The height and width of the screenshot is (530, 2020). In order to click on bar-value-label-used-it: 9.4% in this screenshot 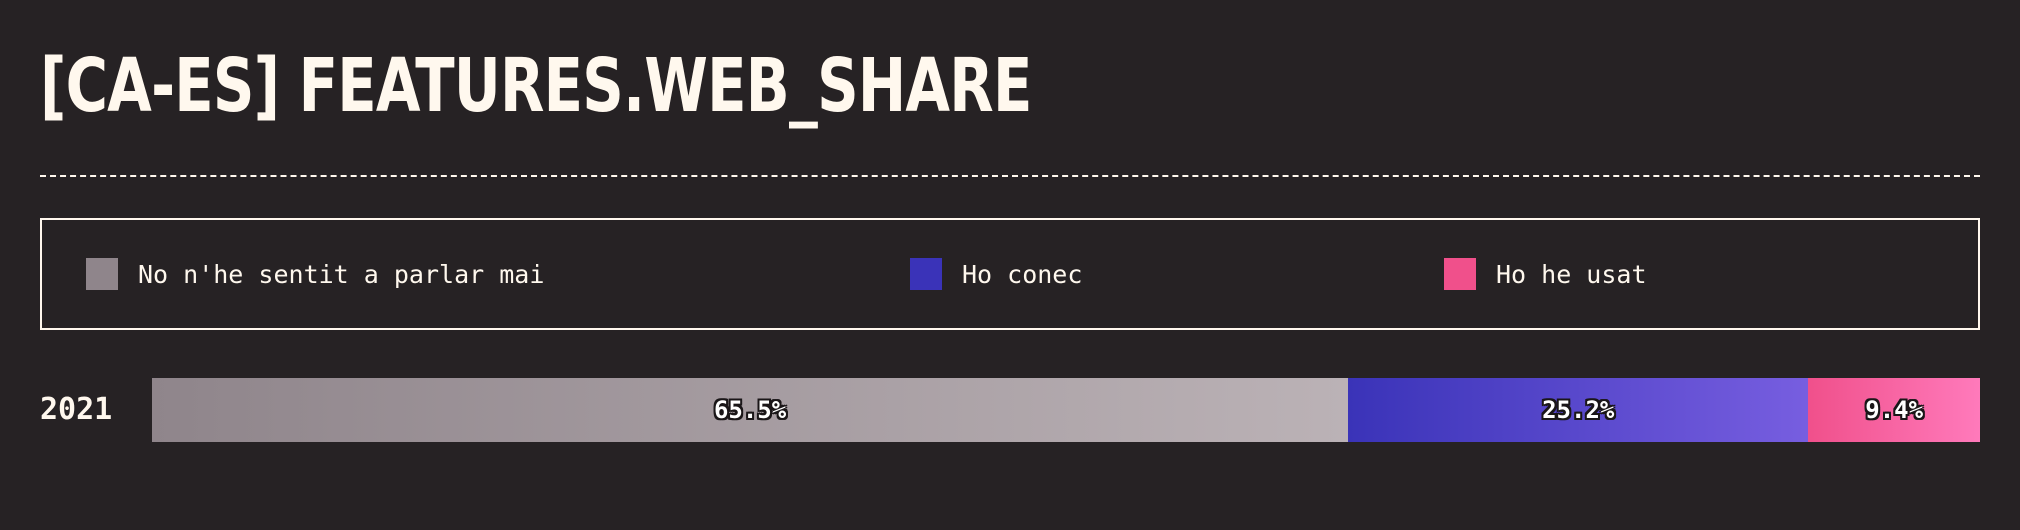, I will do `click(1894, 410)`.